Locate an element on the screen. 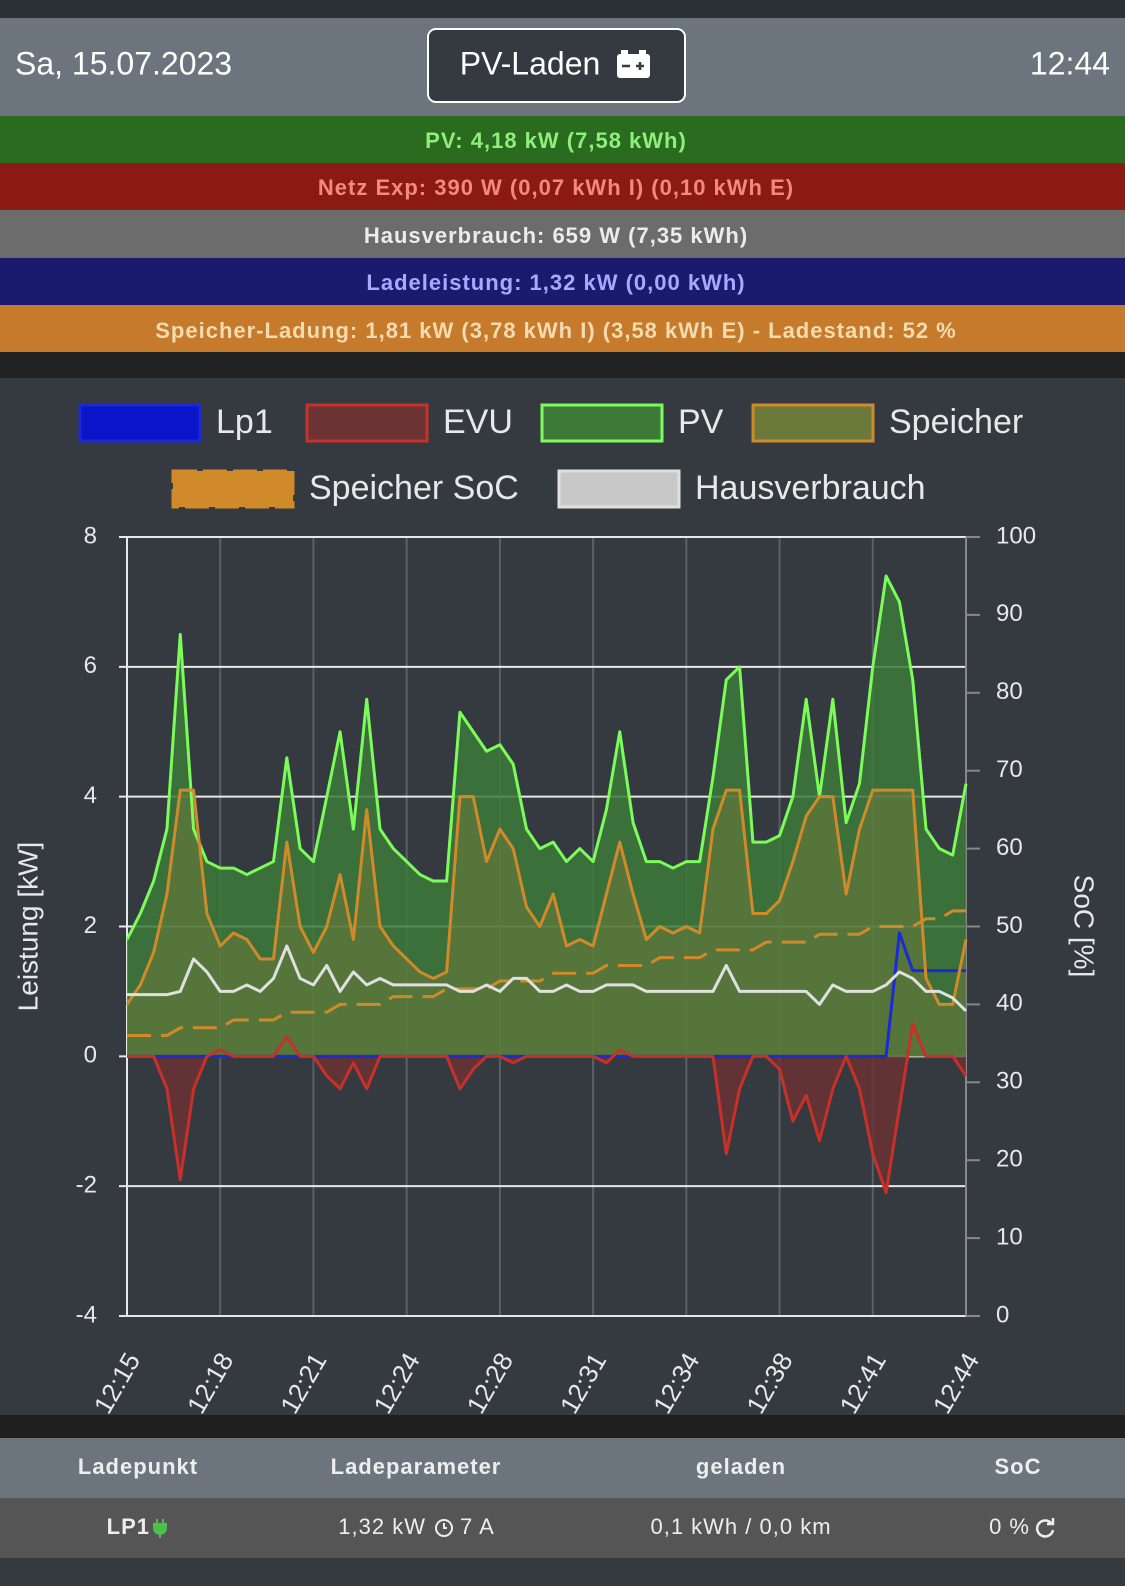  status-charge: Ladeleistung: 1,32 kW (0,00 kWh) is located at coordinates (555, 282).